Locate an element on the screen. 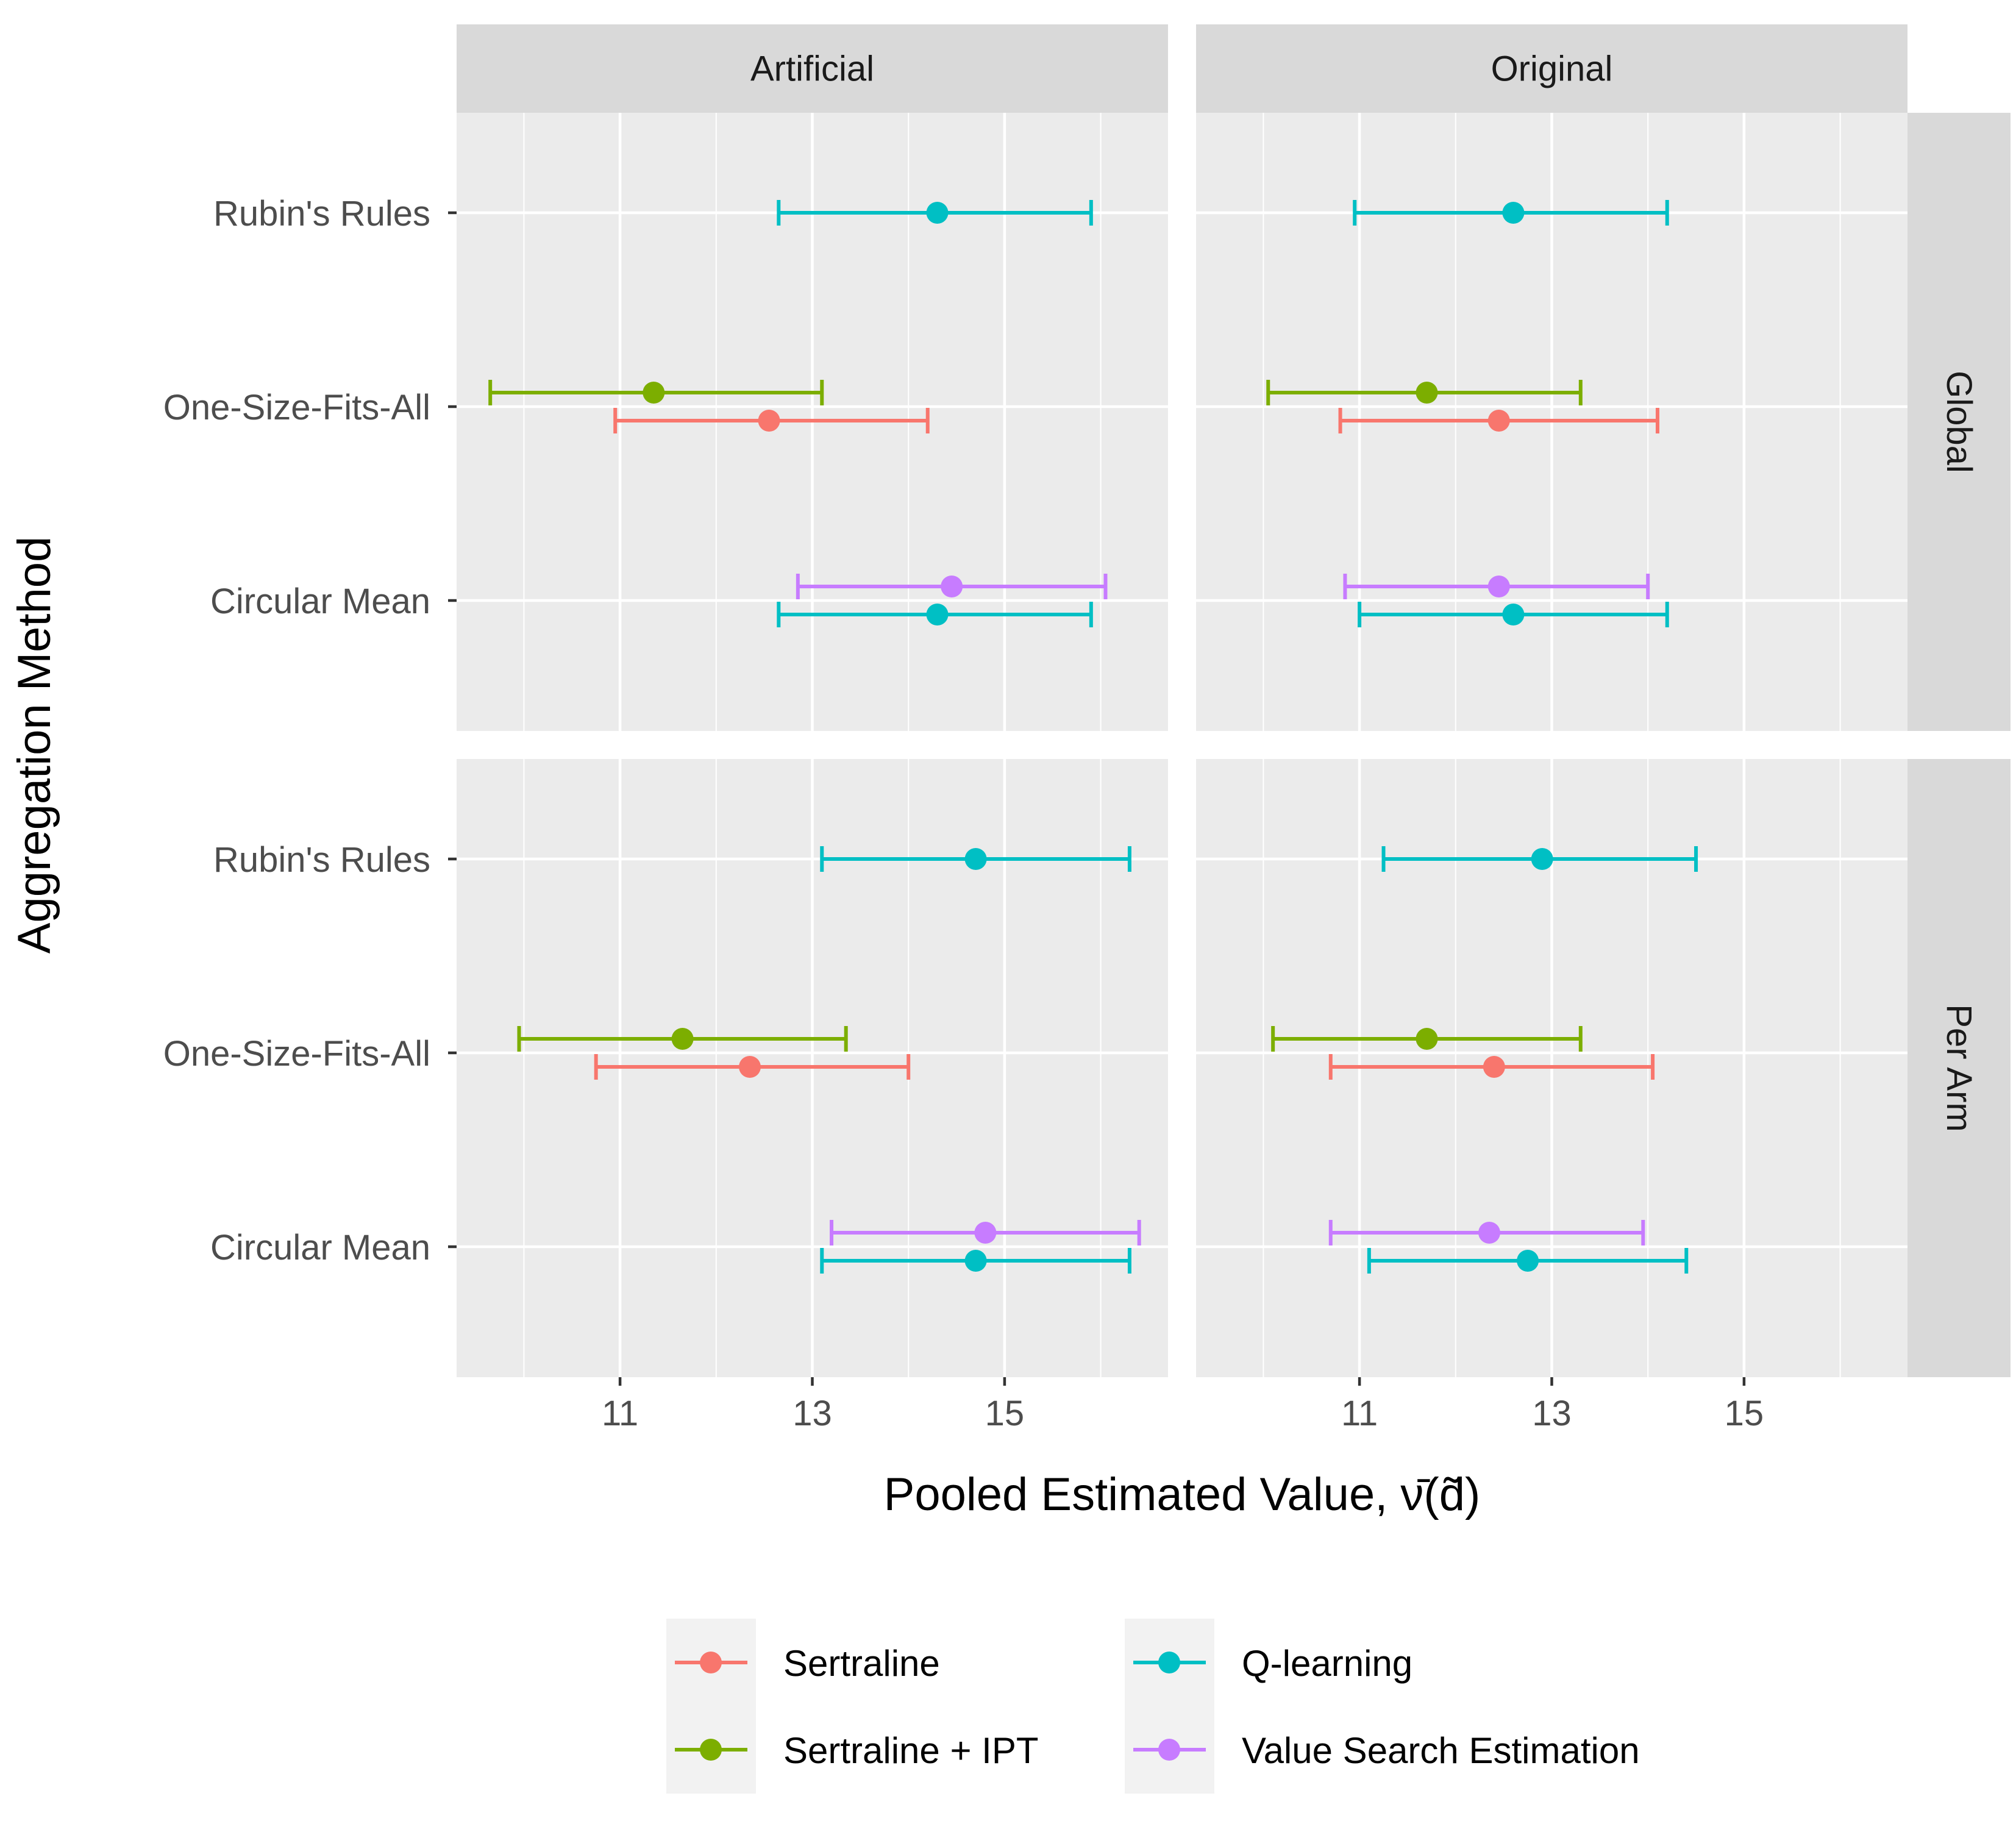 The width and height of the screenshot is (2016, 1846). facet-label-row: Global is located at coordinates (1959, 422).